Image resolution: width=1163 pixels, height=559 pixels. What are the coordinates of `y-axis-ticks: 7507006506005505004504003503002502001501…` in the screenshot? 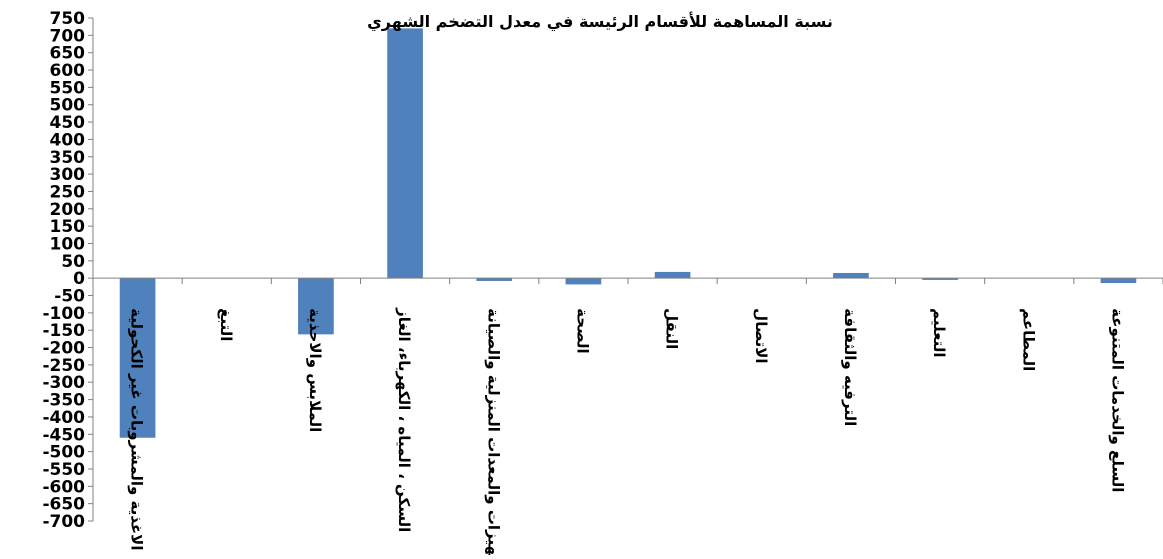 It's located at (67, 270).